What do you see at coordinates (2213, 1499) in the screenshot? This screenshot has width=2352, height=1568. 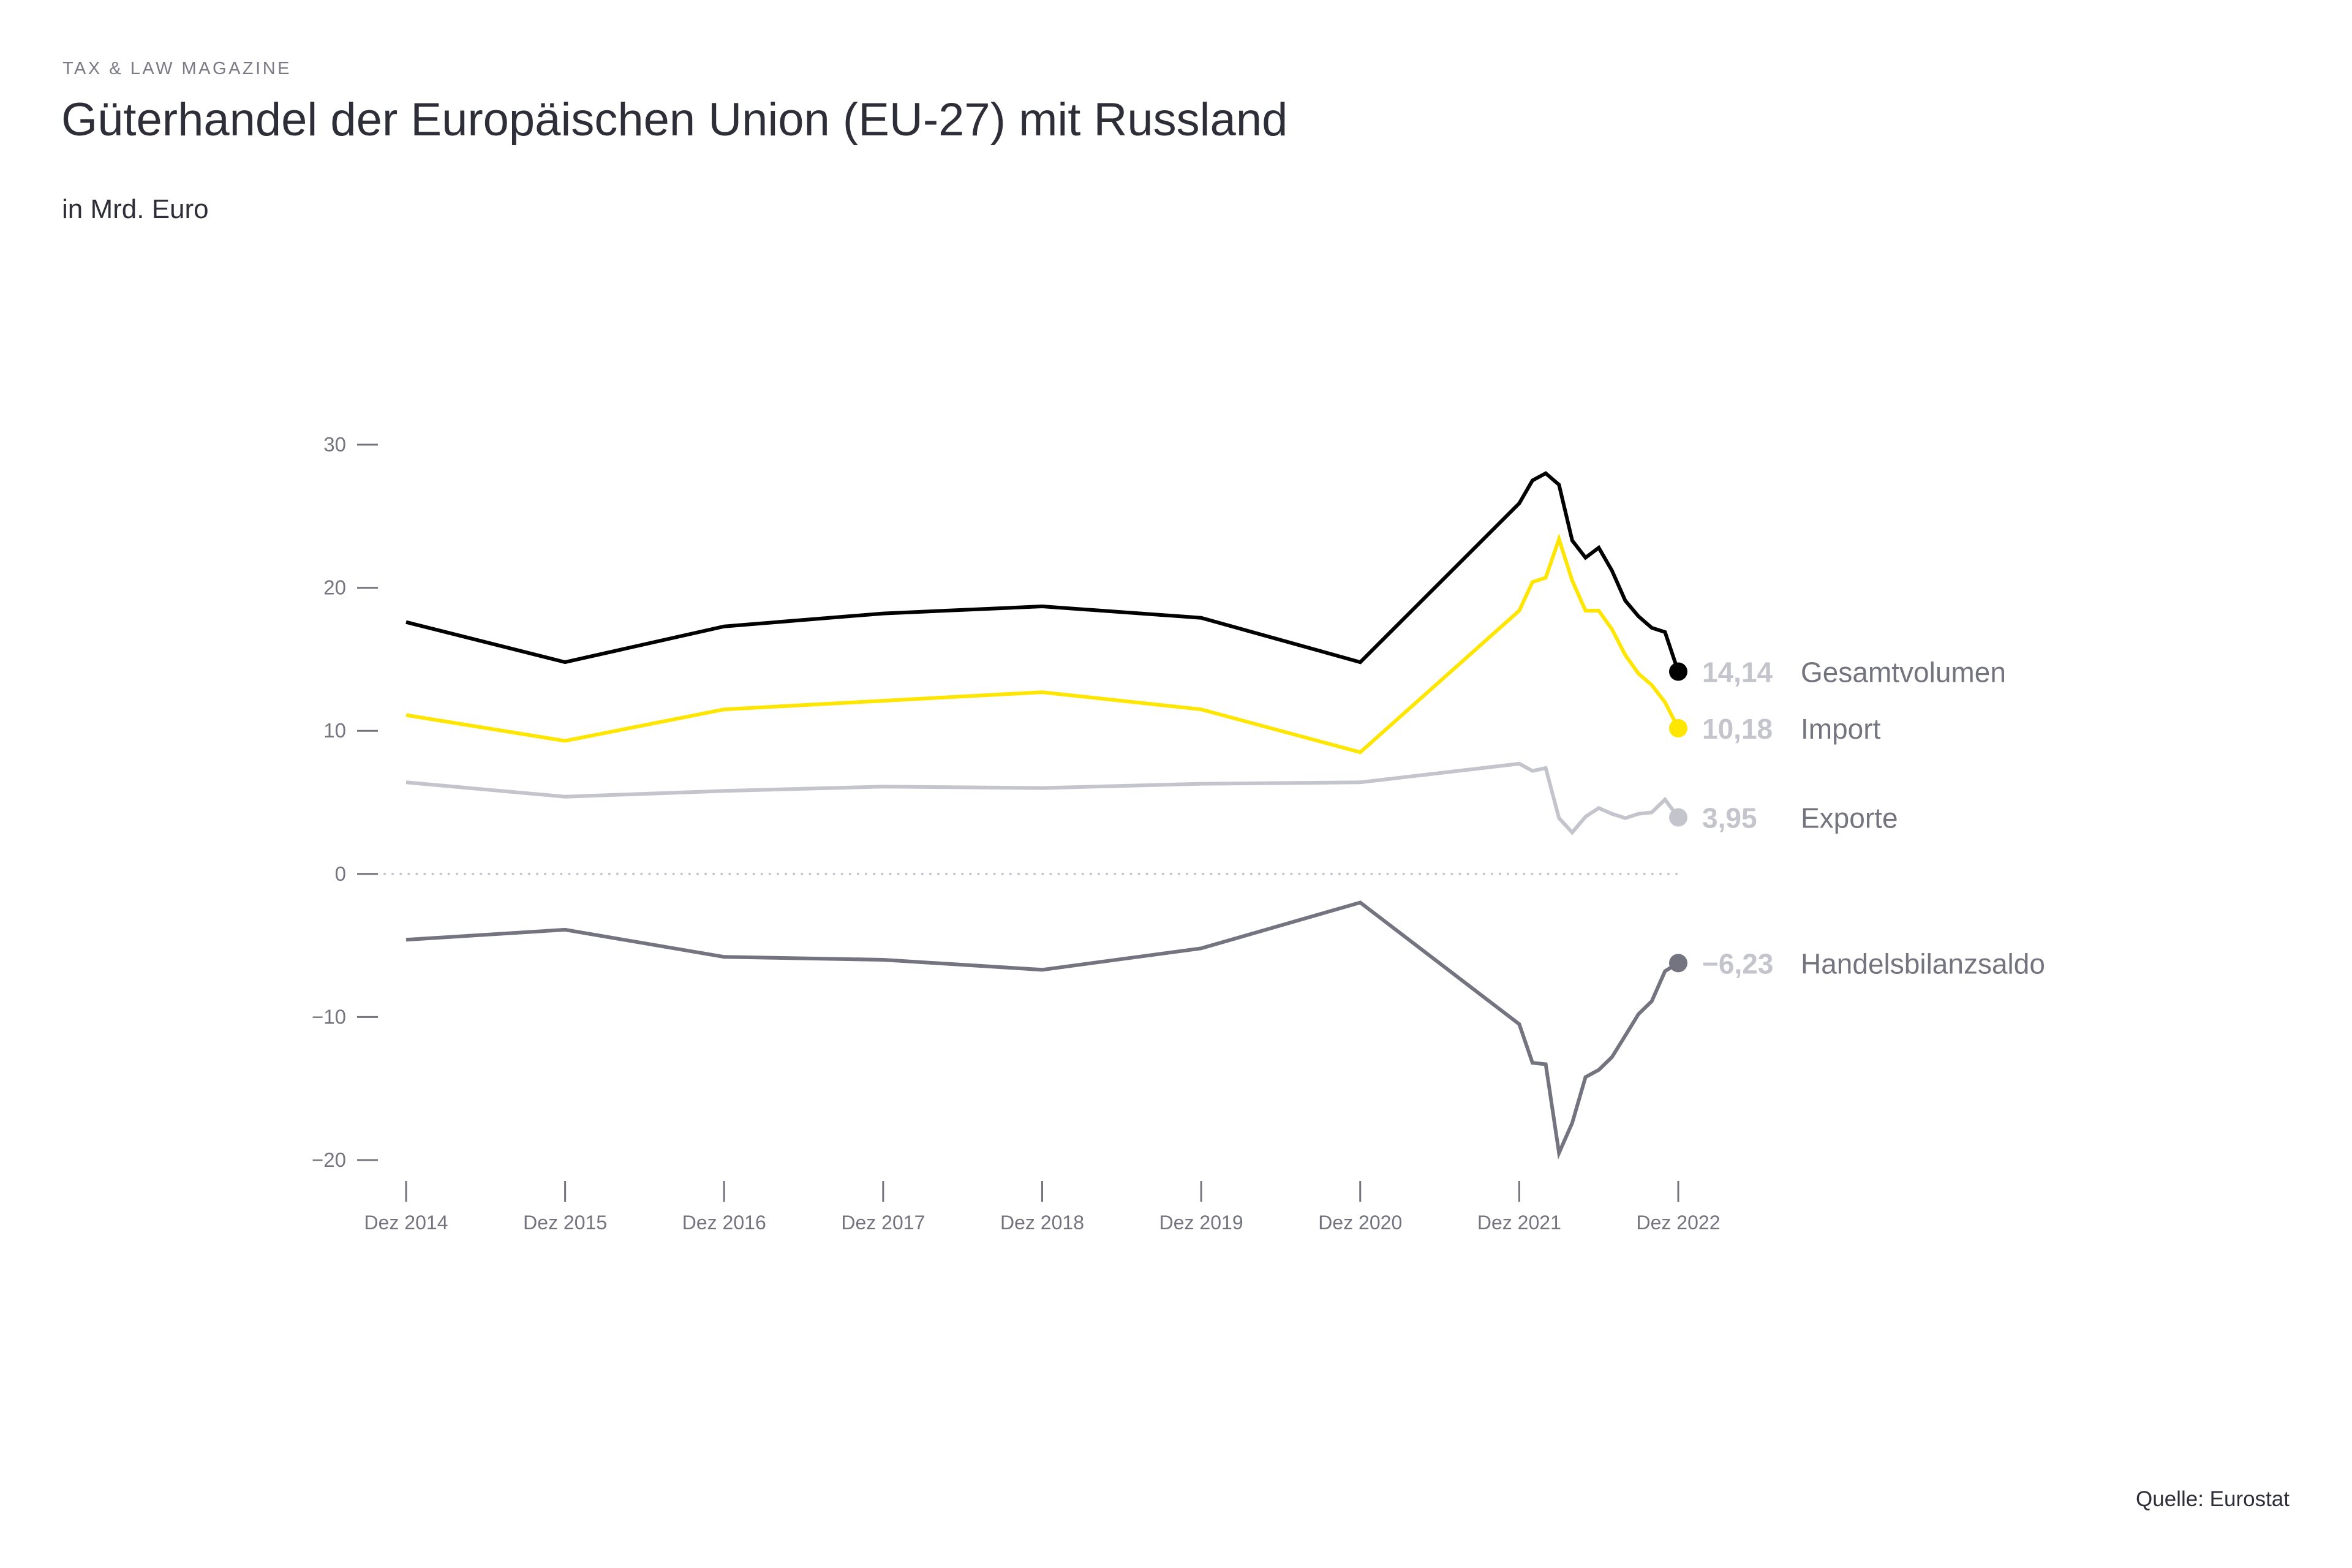 I see `source-note: Quelle: Eurostat` at bounding box center [2213, 1499].